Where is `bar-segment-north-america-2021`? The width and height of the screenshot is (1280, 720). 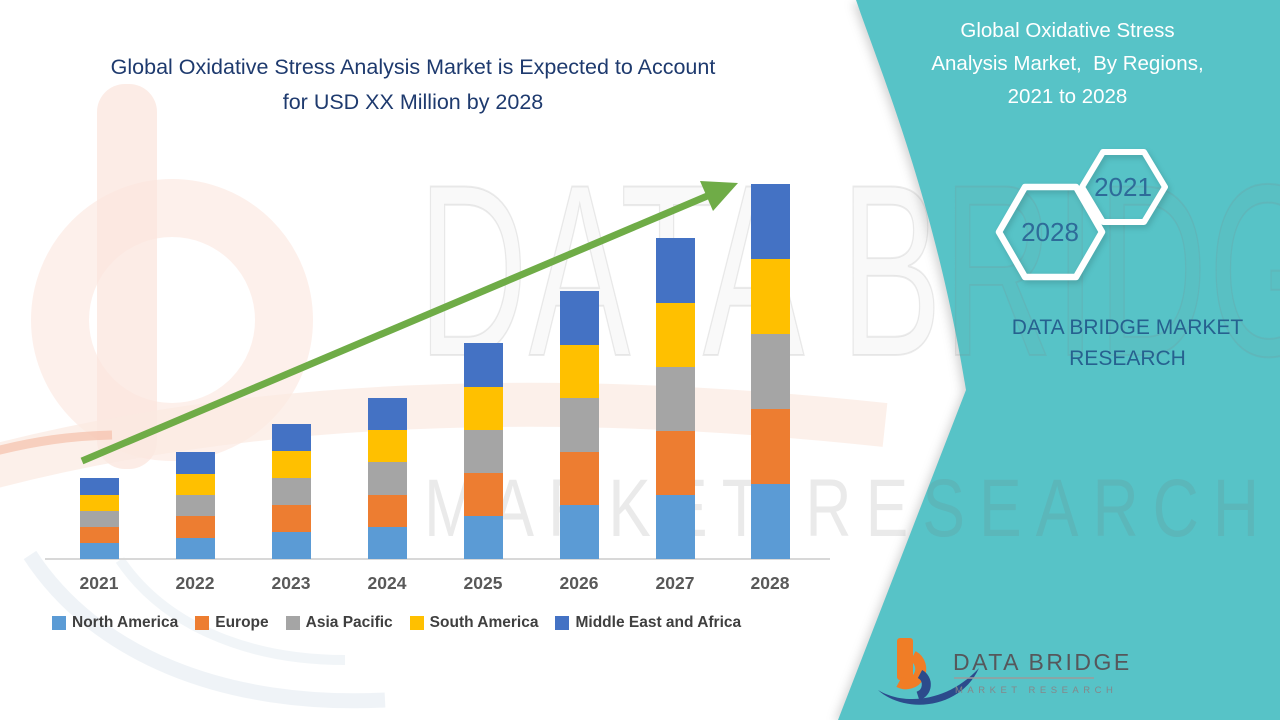
bar-segment-north-america-2021 is located at coordinates (99, 550).